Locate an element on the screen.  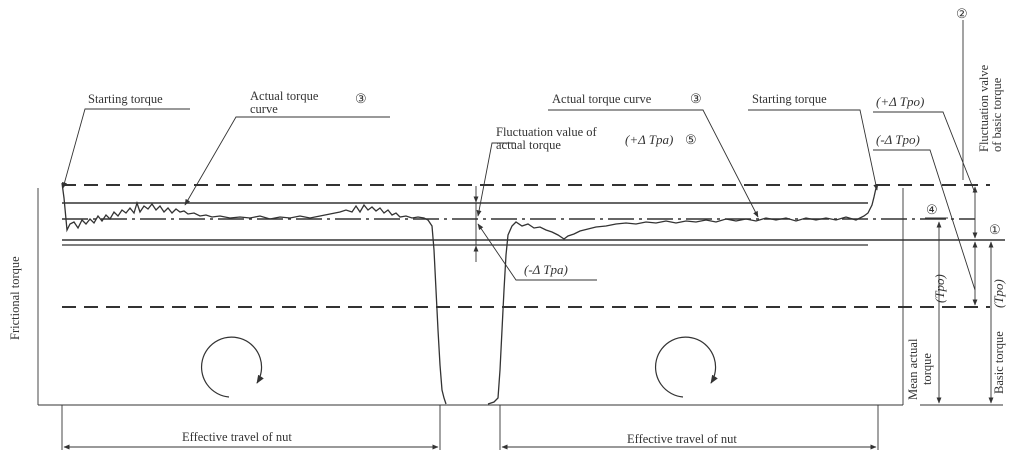
label-actual-torque-curve-left-1: Actual torque is located at coordinates (284, 96).